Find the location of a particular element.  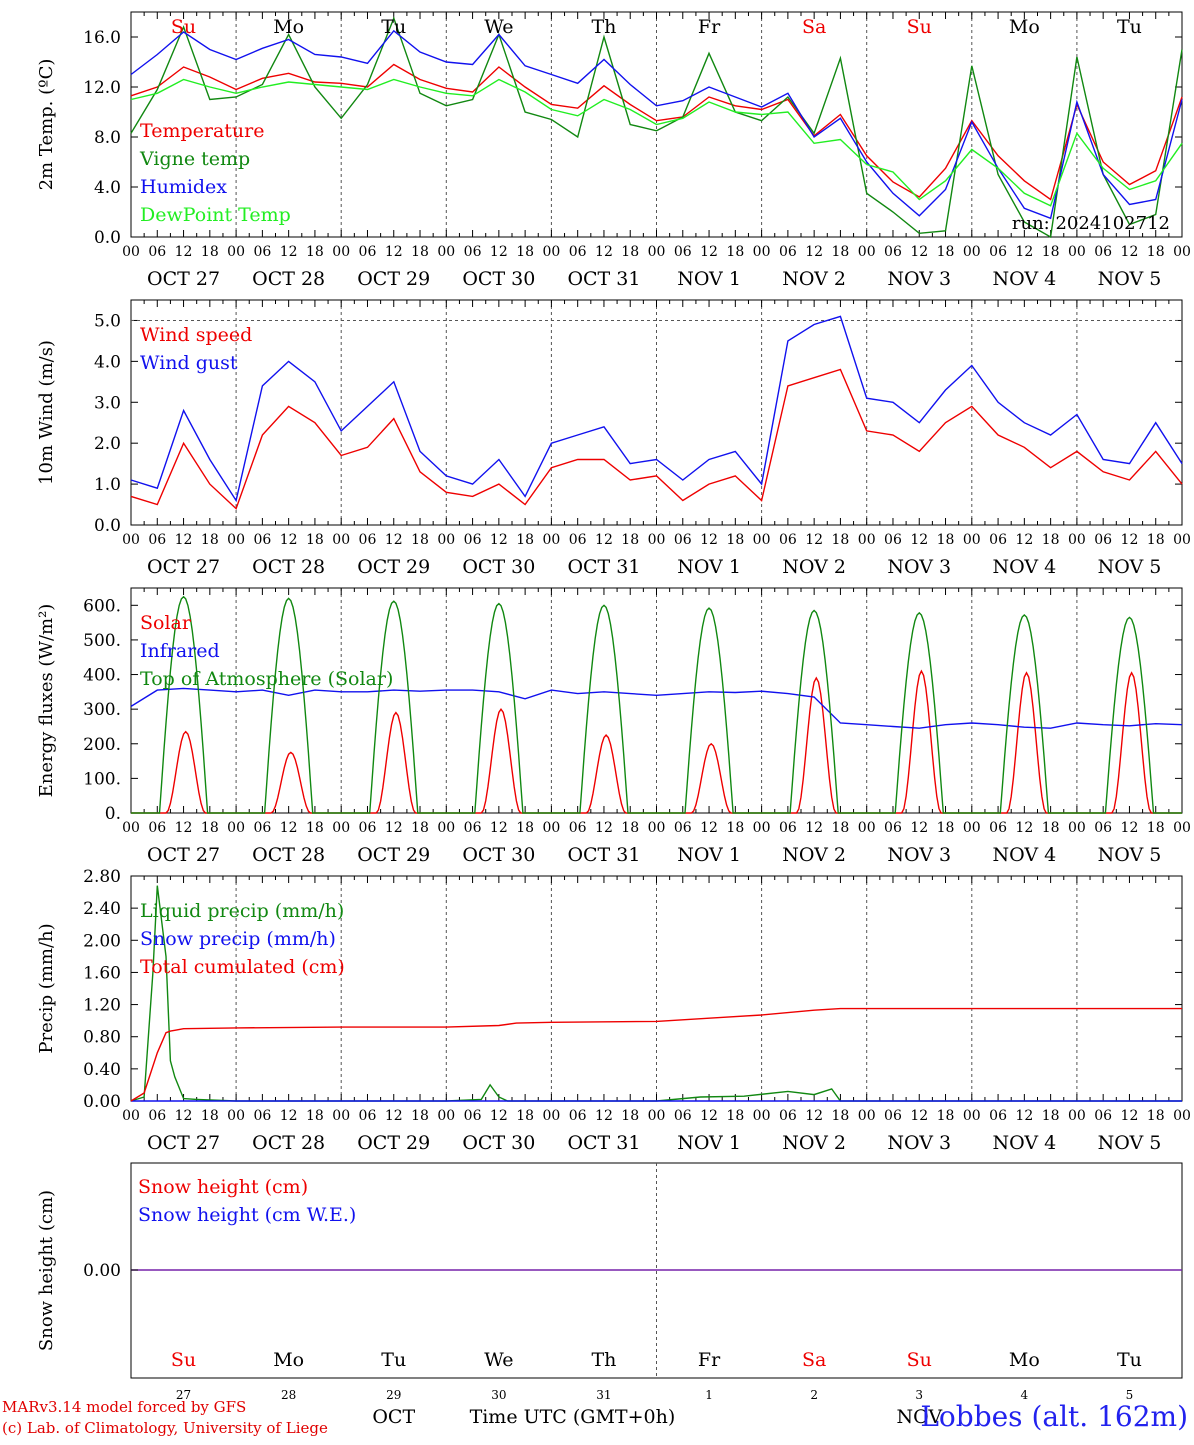

y-tick-label: 400. is located at coordinates (102, 676).